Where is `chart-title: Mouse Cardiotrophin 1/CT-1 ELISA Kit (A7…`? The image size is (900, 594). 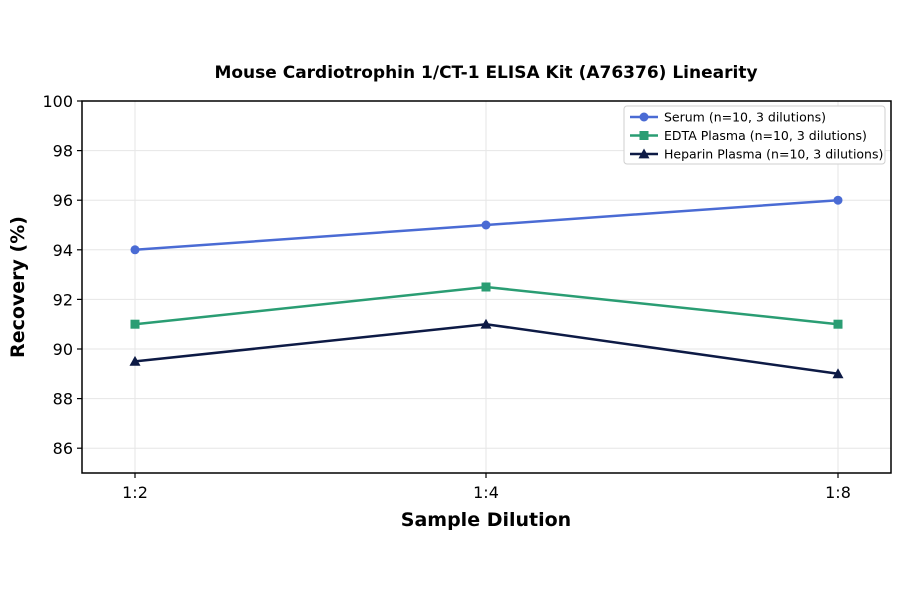 chart-title: Mouse Cardiotrophin 1/CT-1 ELISA Kit (A7… is located at coordinates (485, 73).